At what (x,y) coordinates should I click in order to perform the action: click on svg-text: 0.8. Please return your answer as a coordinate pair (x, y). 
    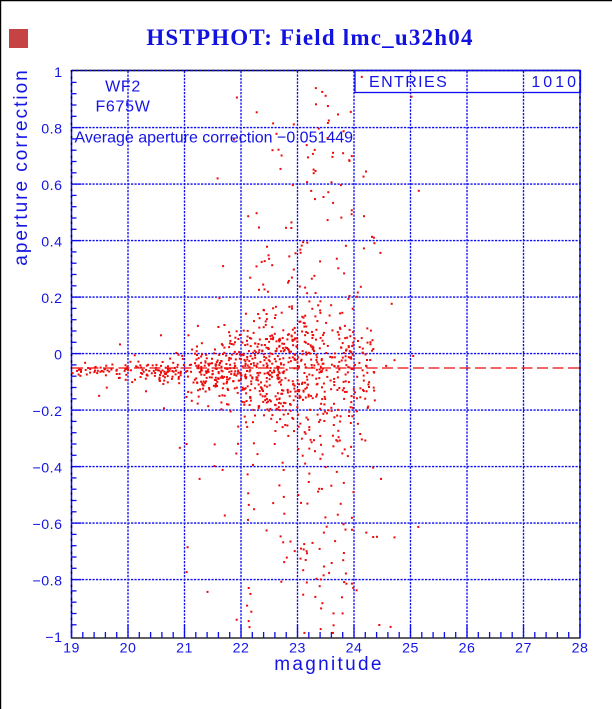
    Looking at the image, I should click on (51, 130).